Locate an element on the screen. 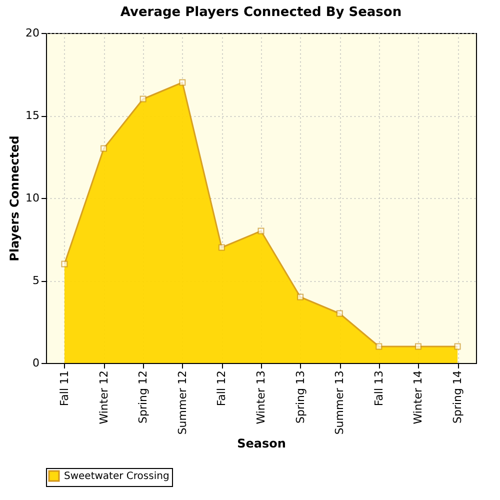  x-tick-label: Spring 12 is located at coordinates (143, 397).